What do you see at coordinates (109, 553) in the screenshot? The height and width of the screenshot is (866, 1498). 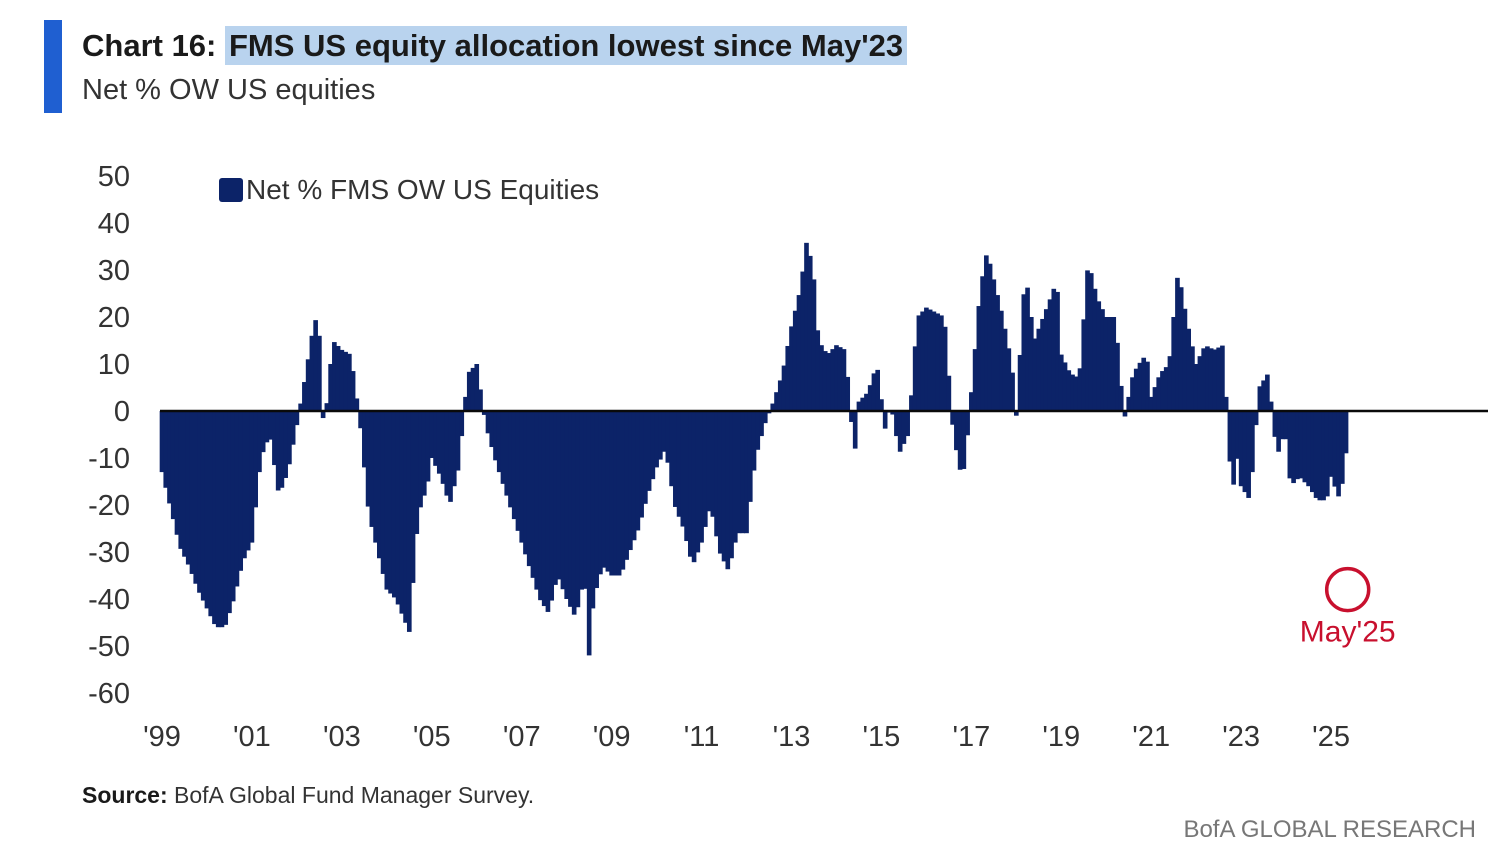 I see `y-tick-label: -30` at bounding box center [109, 553].